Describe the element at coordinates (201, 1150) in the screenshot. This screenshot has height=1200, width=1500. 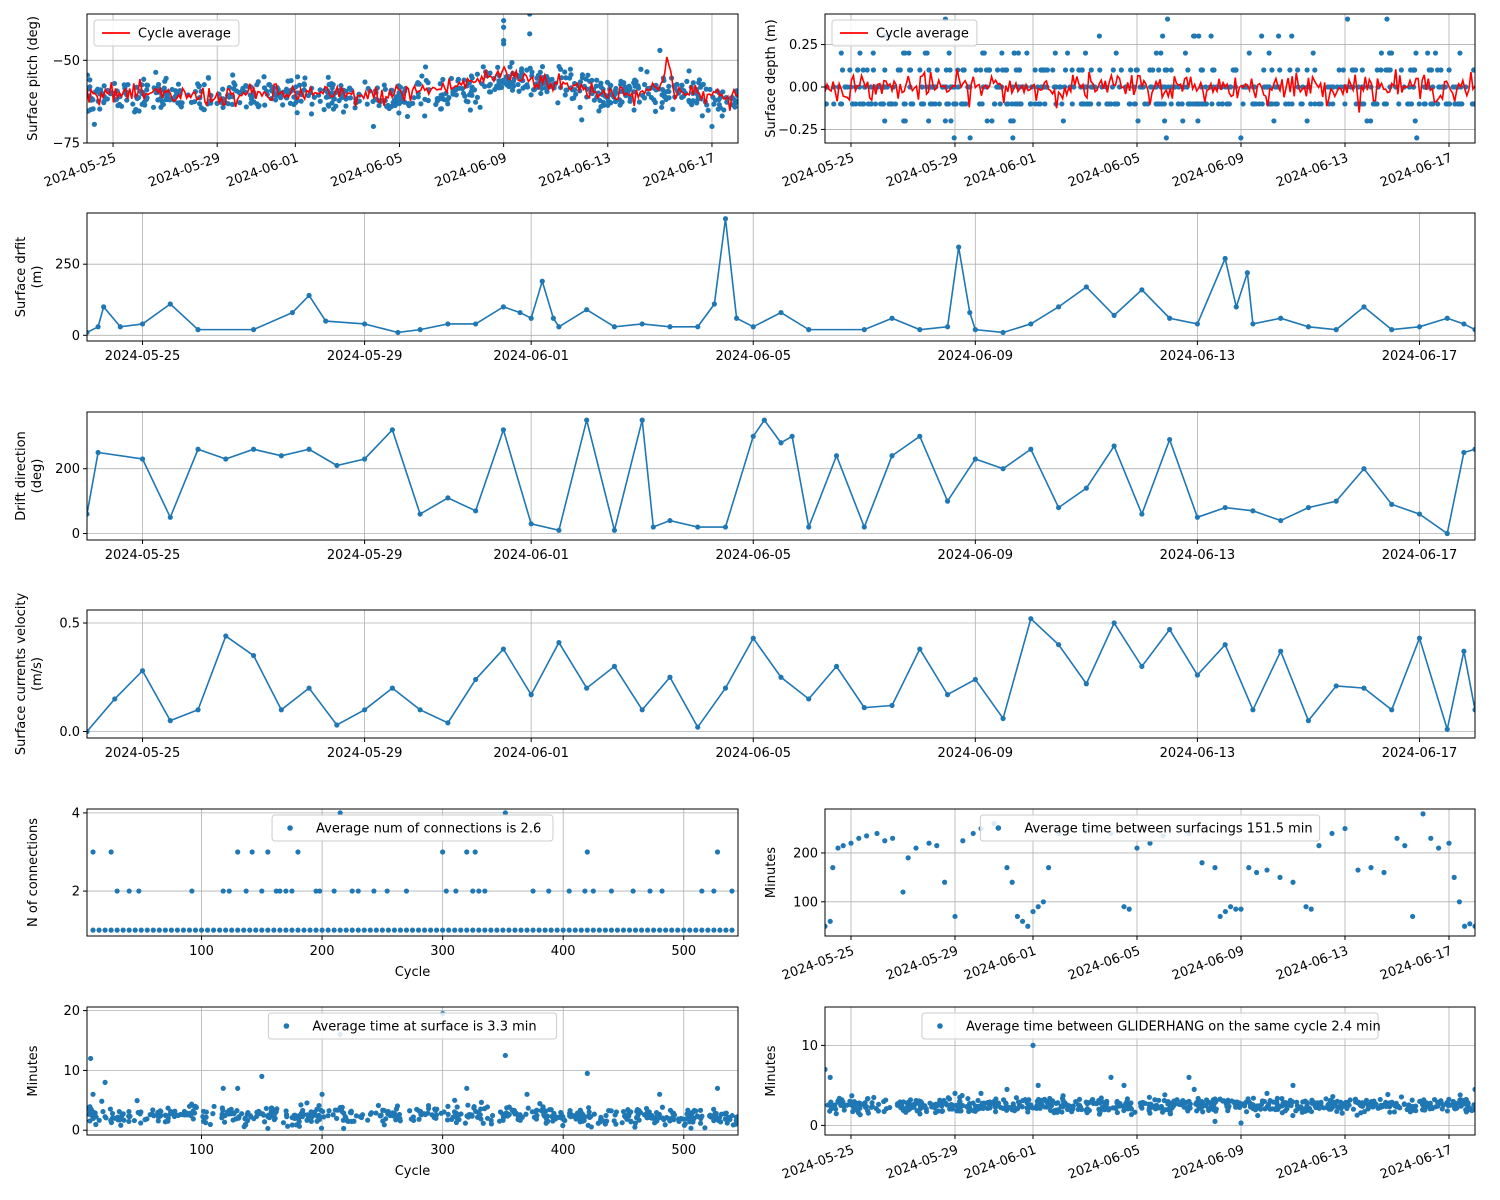
I see `x-tick-label: 100` at that location.